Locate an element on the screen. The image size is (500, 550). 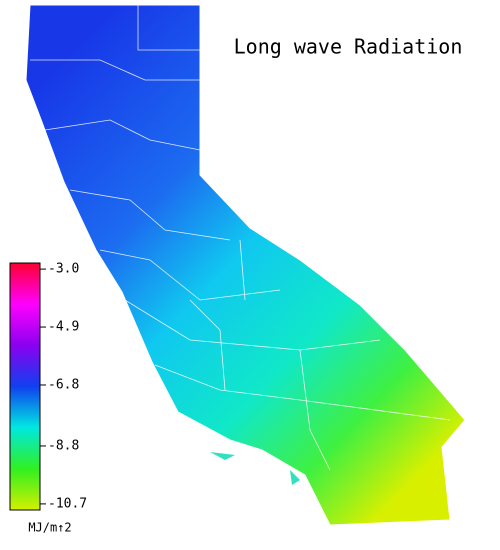
colorbar-tick-label: -4.9 is located at coordinates (63, 327).